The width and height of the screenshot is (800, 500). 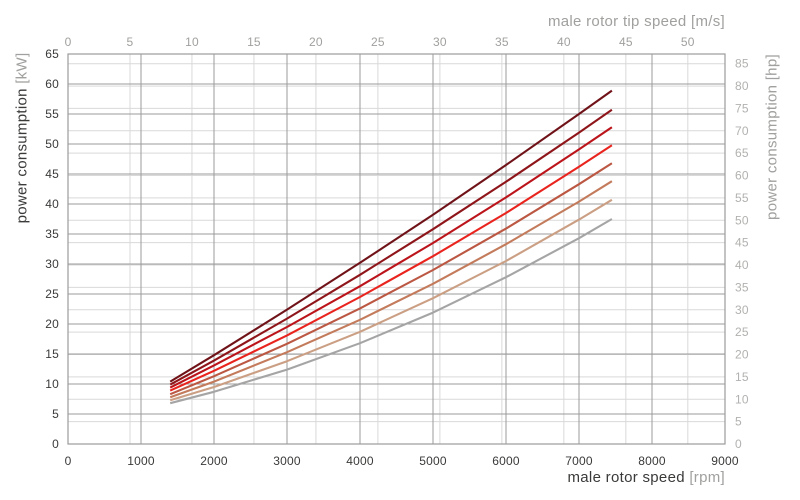 I want to click on tick-kw-20: 20, so click(x=52, y=324).